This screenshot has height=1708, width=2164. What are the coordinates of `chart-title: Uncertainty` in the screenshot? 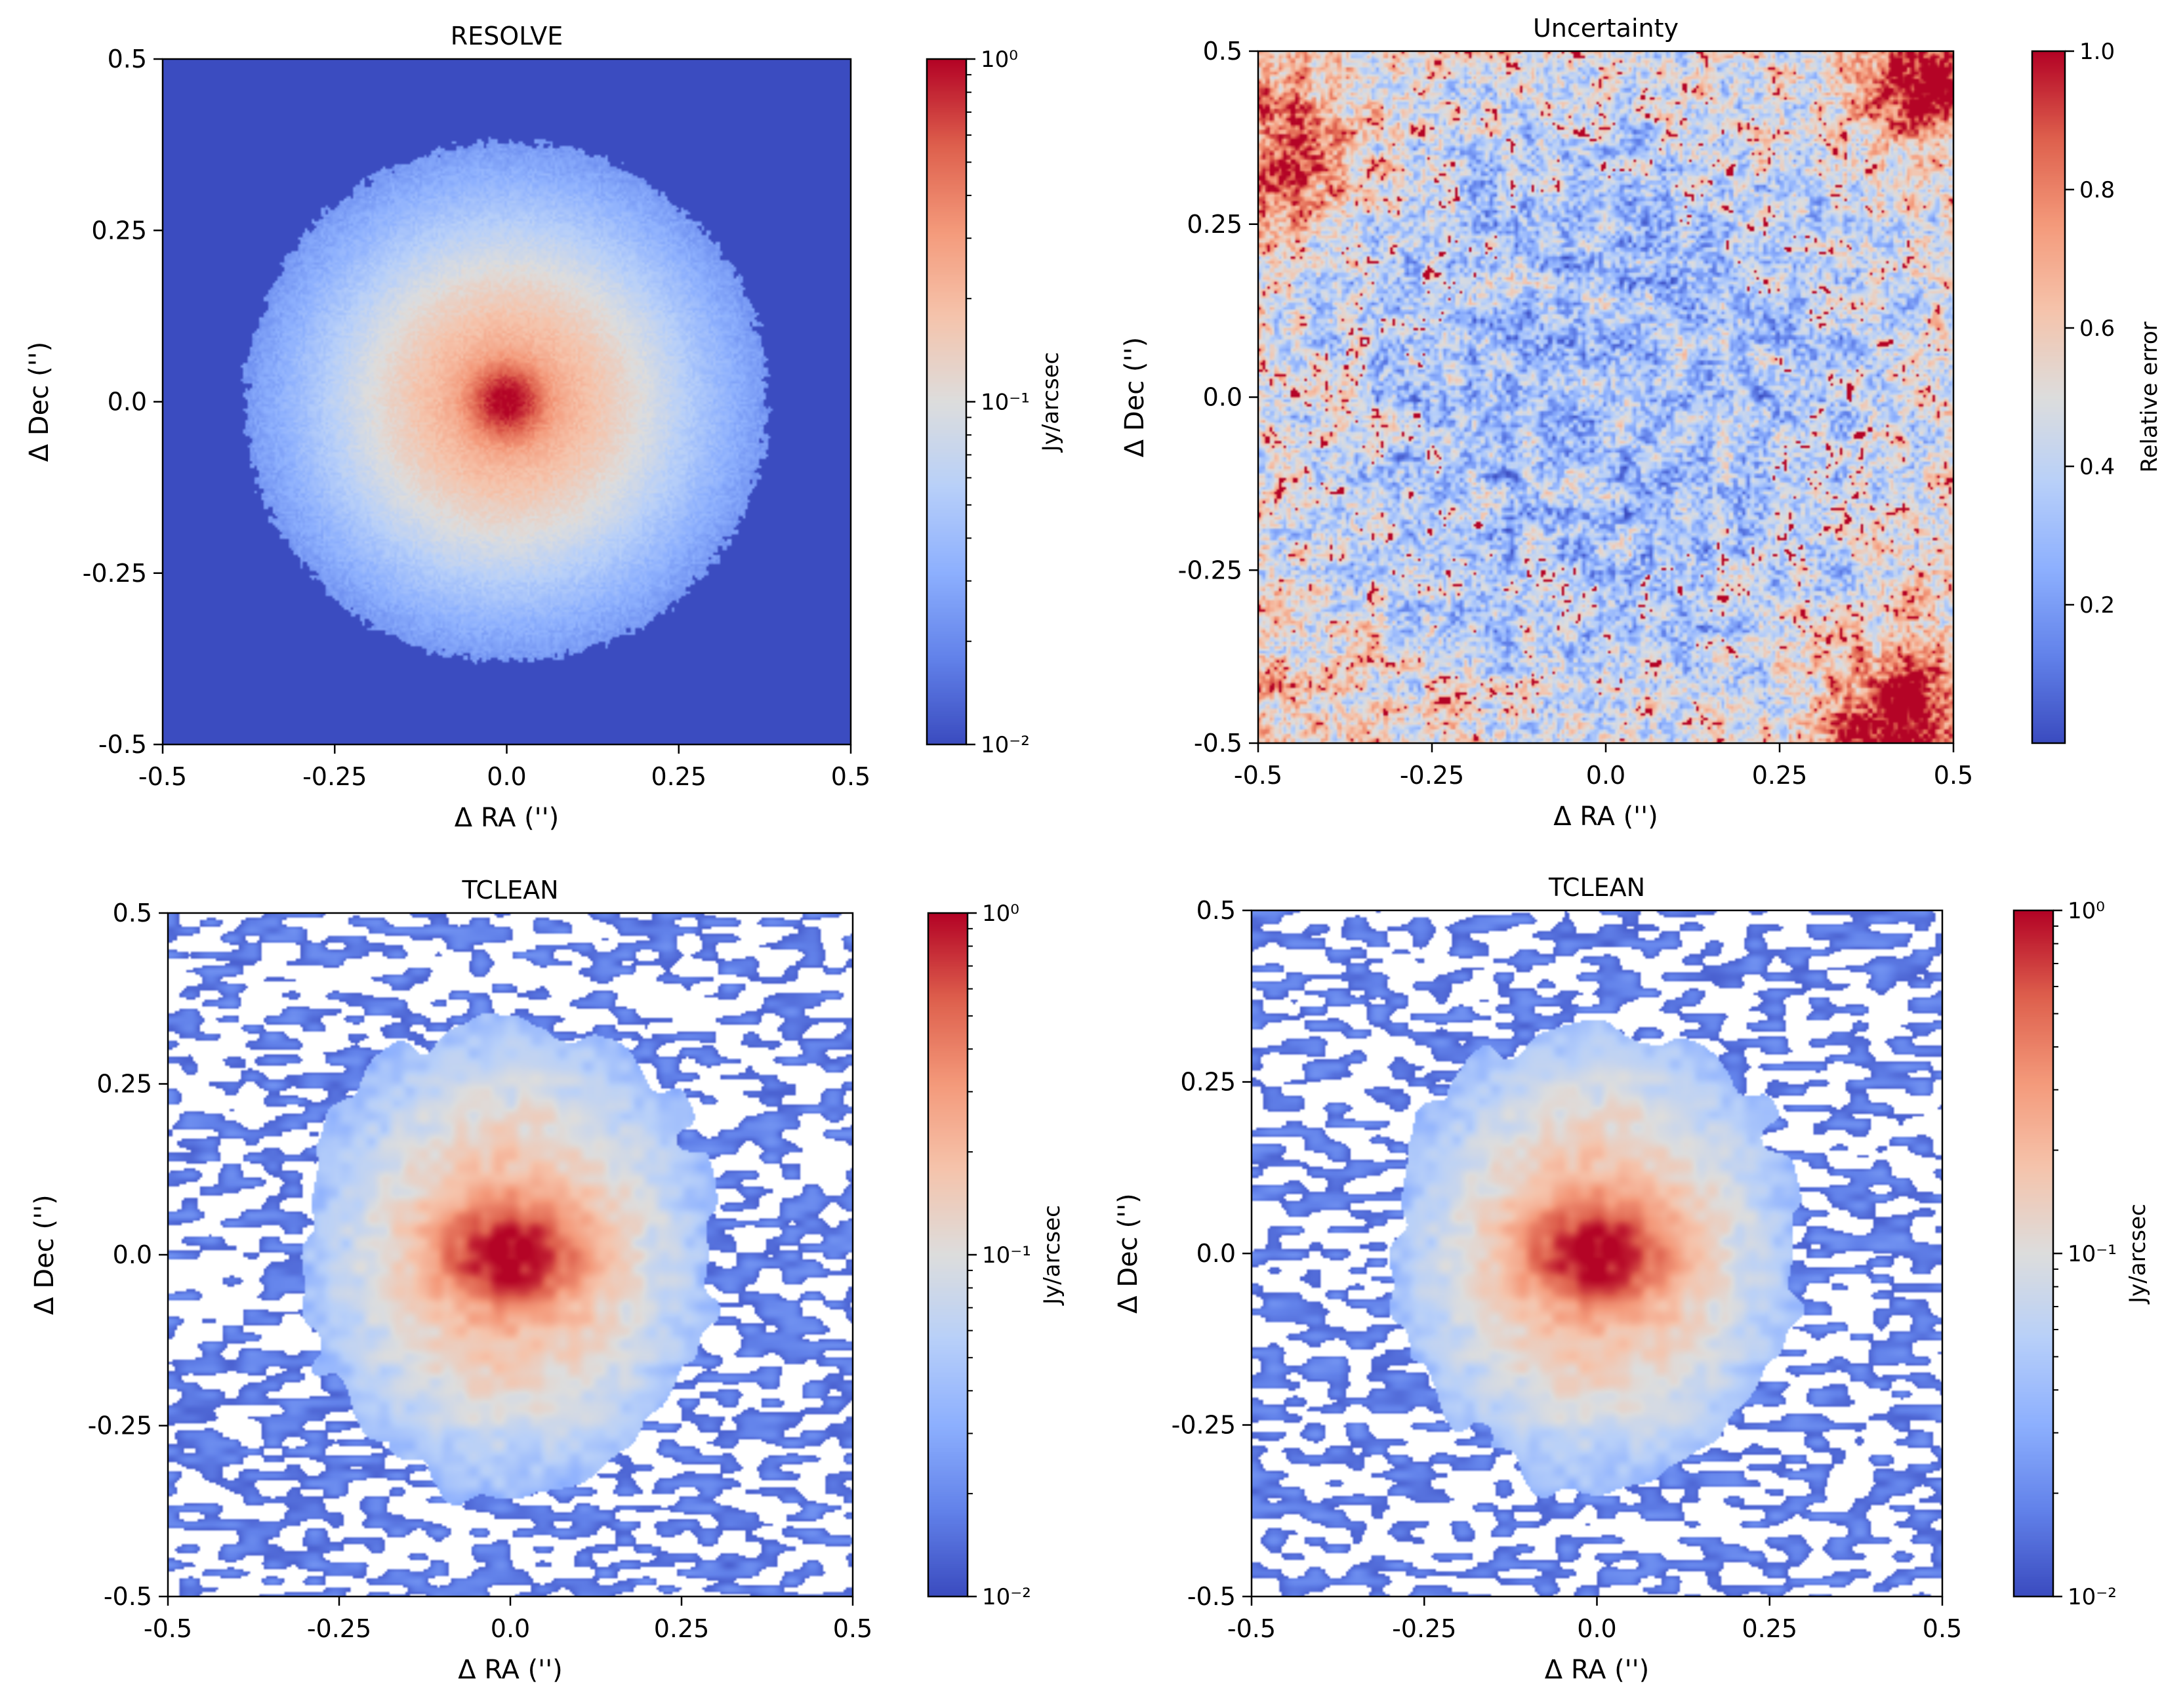 It's located at (1606, 28).